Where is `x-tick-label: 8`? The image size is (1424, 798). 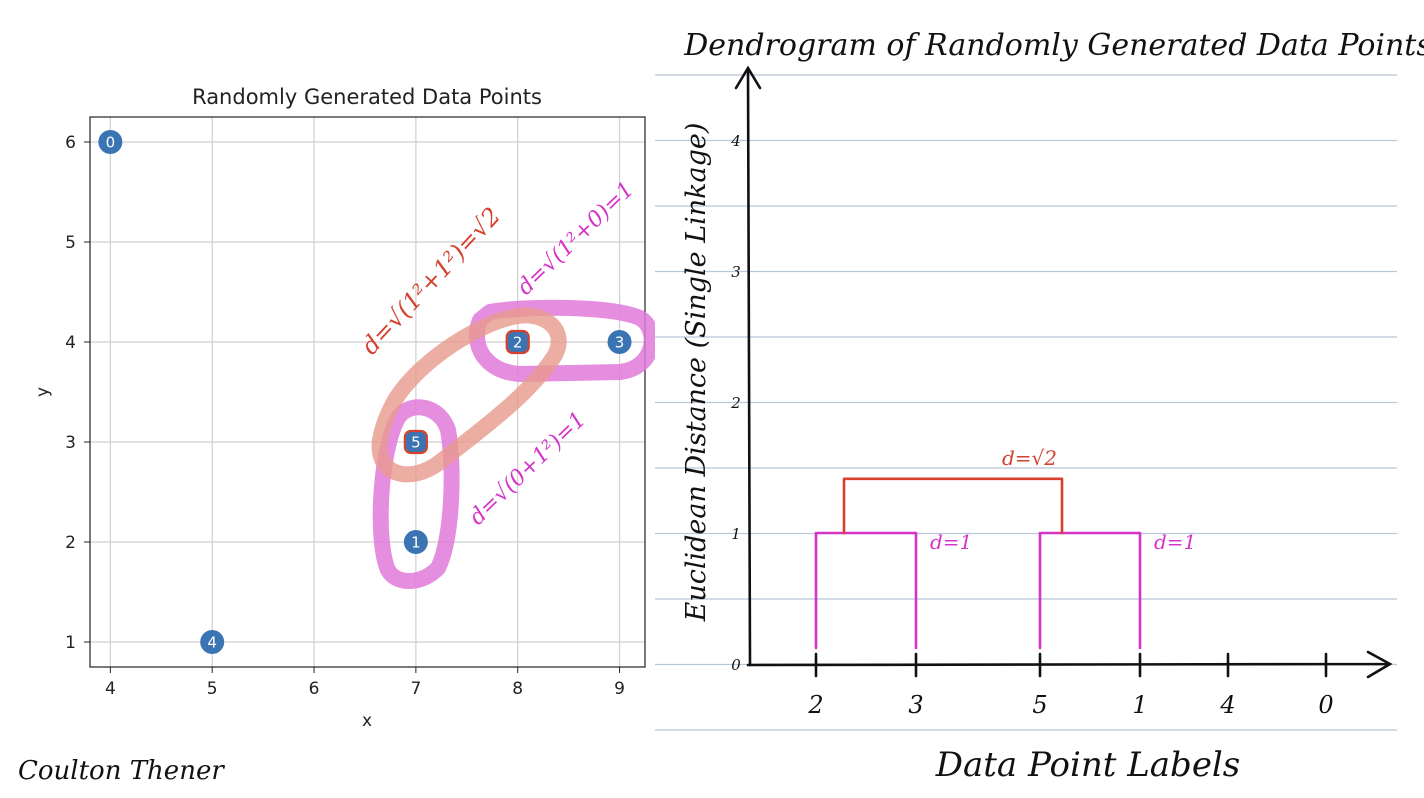 x-tick-label: 8 is located at coordinates (517, 689).